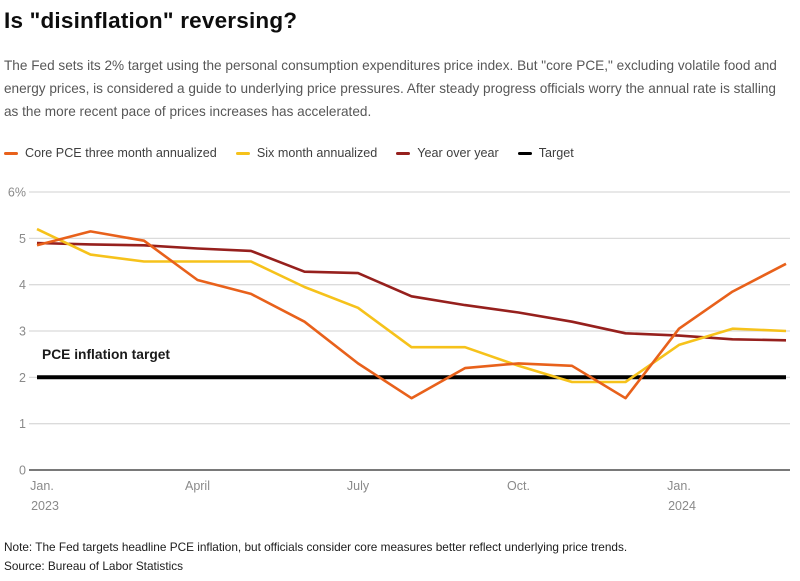  I want to click on legend-swatch-year_over_year, so click(403, 153).